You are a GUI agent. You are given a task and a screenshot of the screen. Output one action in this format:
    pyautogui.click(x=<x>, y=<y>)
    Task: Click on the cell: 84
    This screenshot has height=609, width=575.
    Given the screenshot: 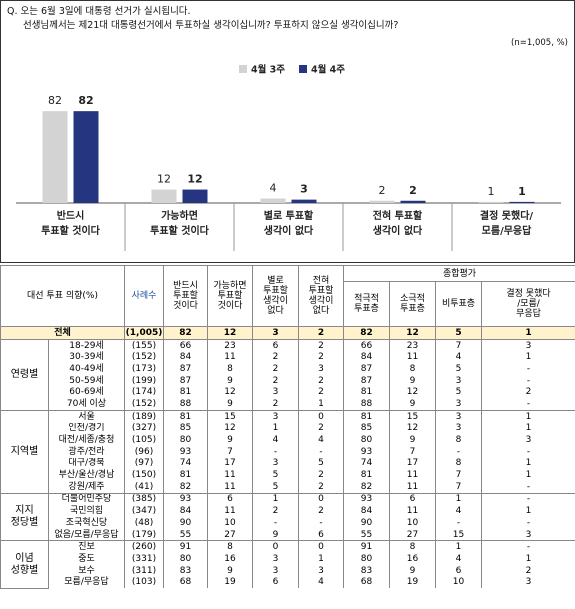 What is the action you would take?
    pyautogui.click(x=186, y=357)
    